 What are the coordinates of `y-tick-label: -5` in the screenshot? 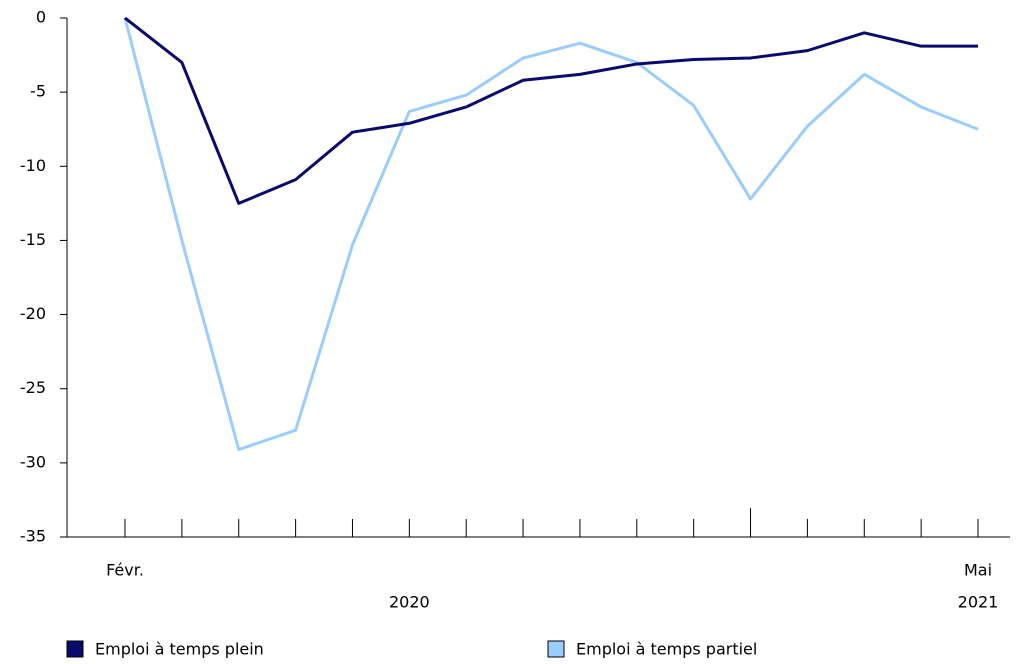 It's located at (38, 91).